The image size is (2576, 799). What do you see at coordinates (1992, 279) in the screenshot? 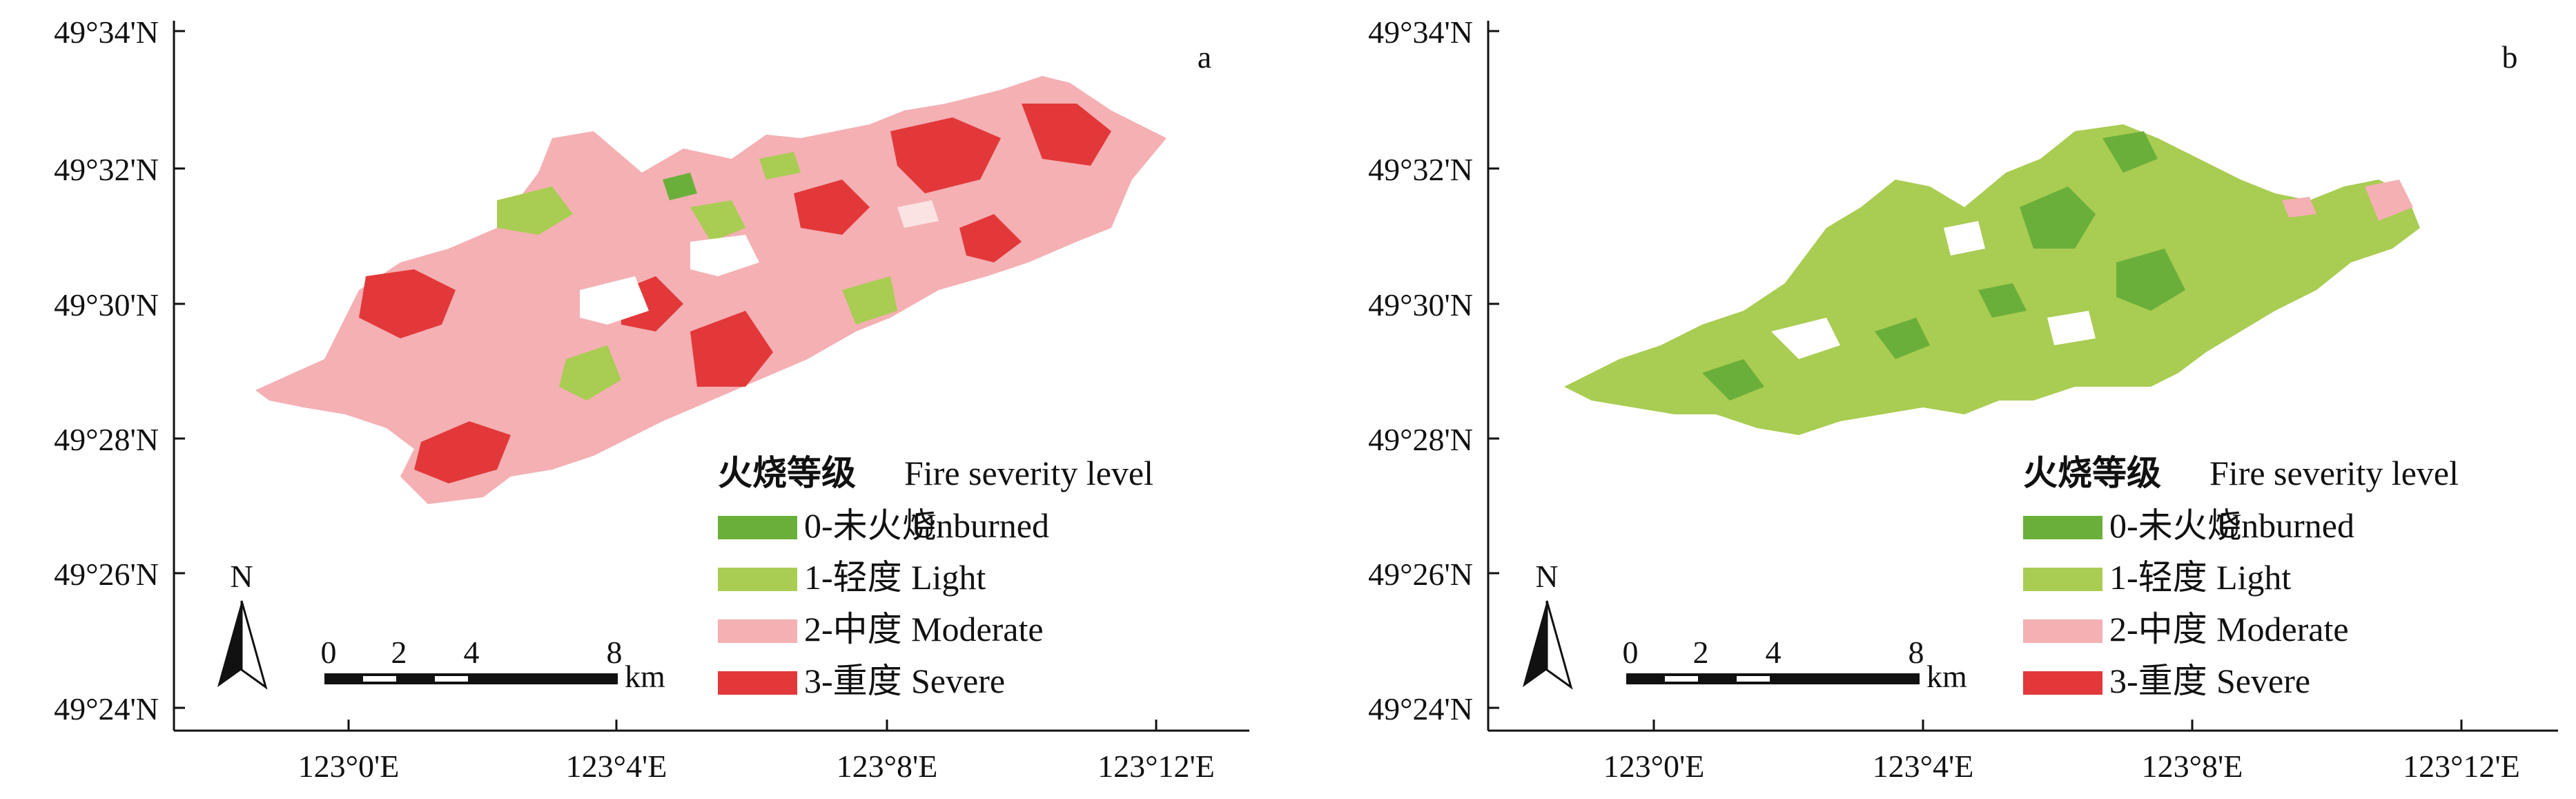
I see `burn-severity-map-b` at bounding box center [1992, 279].